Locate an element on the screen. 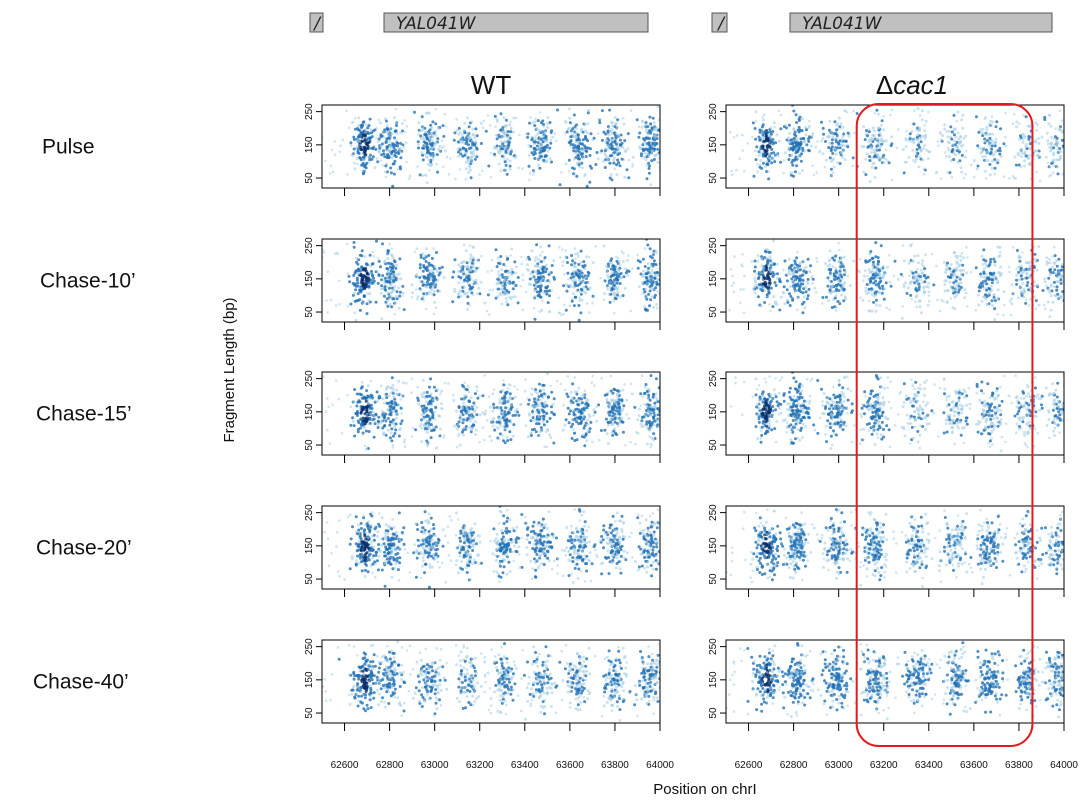  y-tick-label: 250 is located at coordinates (309, 378).